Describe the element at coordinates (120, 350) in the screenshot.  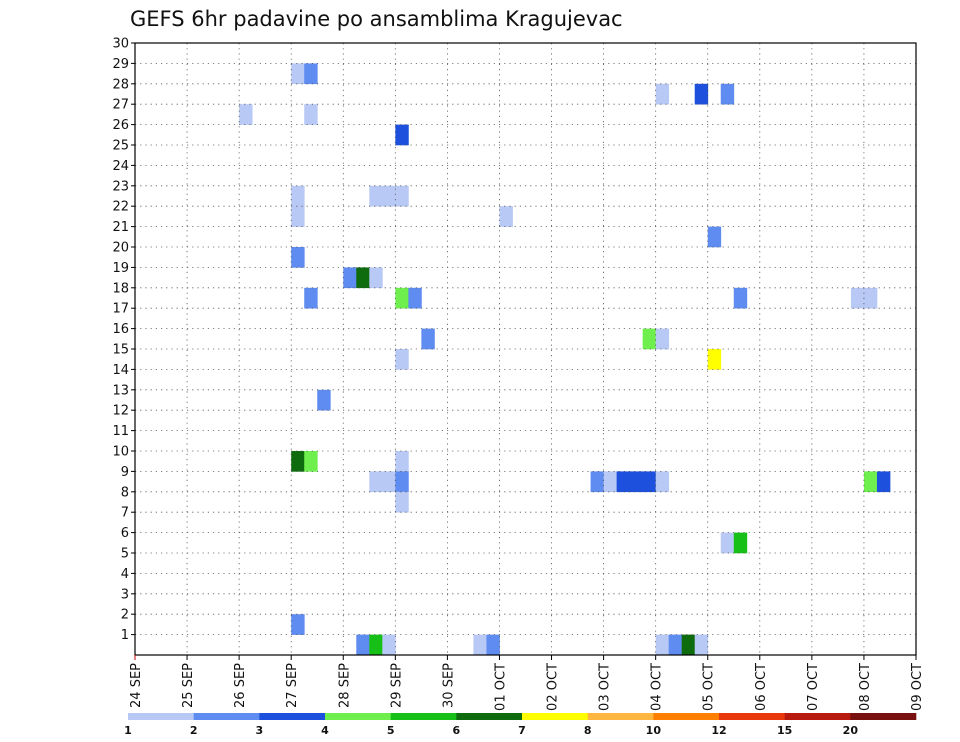
I see `y-tick-label: 15` at that location.